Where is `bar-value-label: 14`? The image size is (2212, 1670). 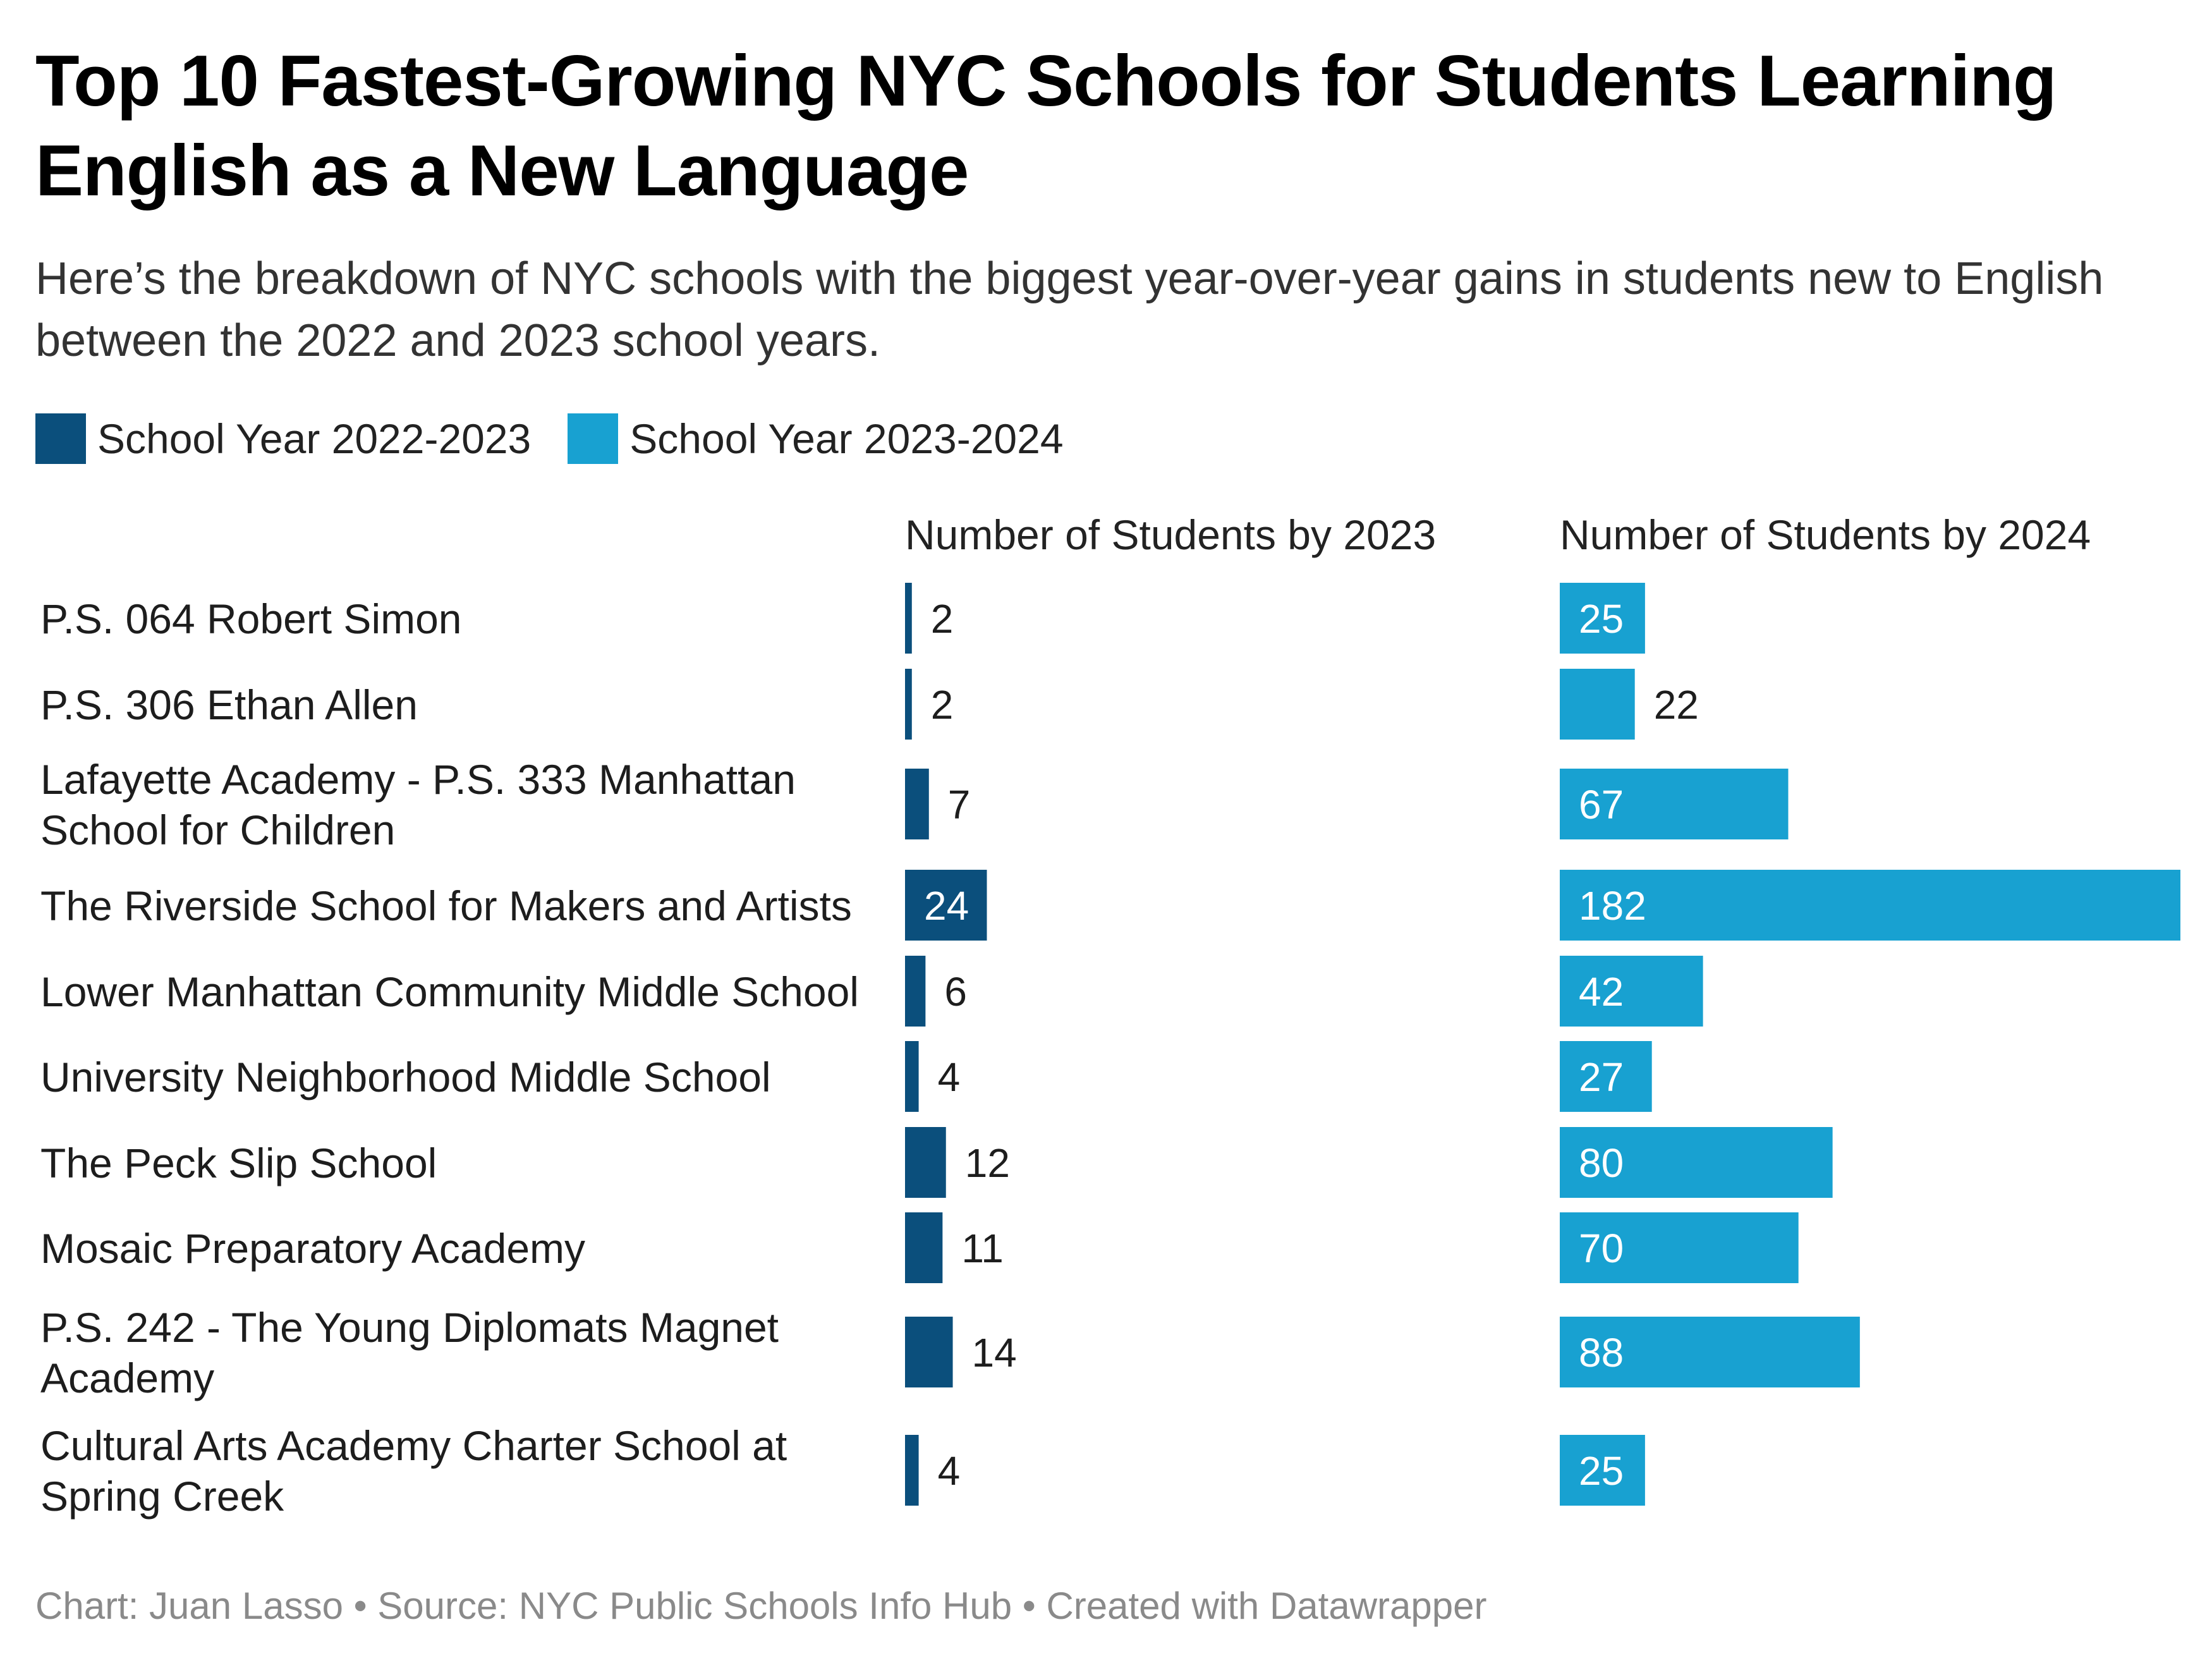
bar-value-label: 14 is located at coordinates (995, 1352).